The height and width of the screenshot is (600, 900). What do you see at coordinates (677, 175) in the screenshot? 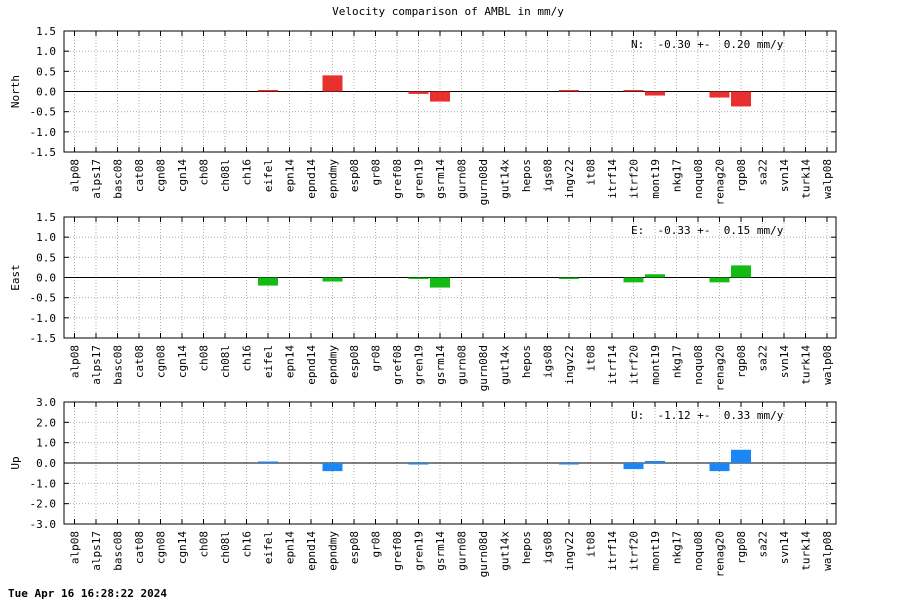
I see `north-xlabel-nkg17: nkg17` at bounding box center [677, 175].